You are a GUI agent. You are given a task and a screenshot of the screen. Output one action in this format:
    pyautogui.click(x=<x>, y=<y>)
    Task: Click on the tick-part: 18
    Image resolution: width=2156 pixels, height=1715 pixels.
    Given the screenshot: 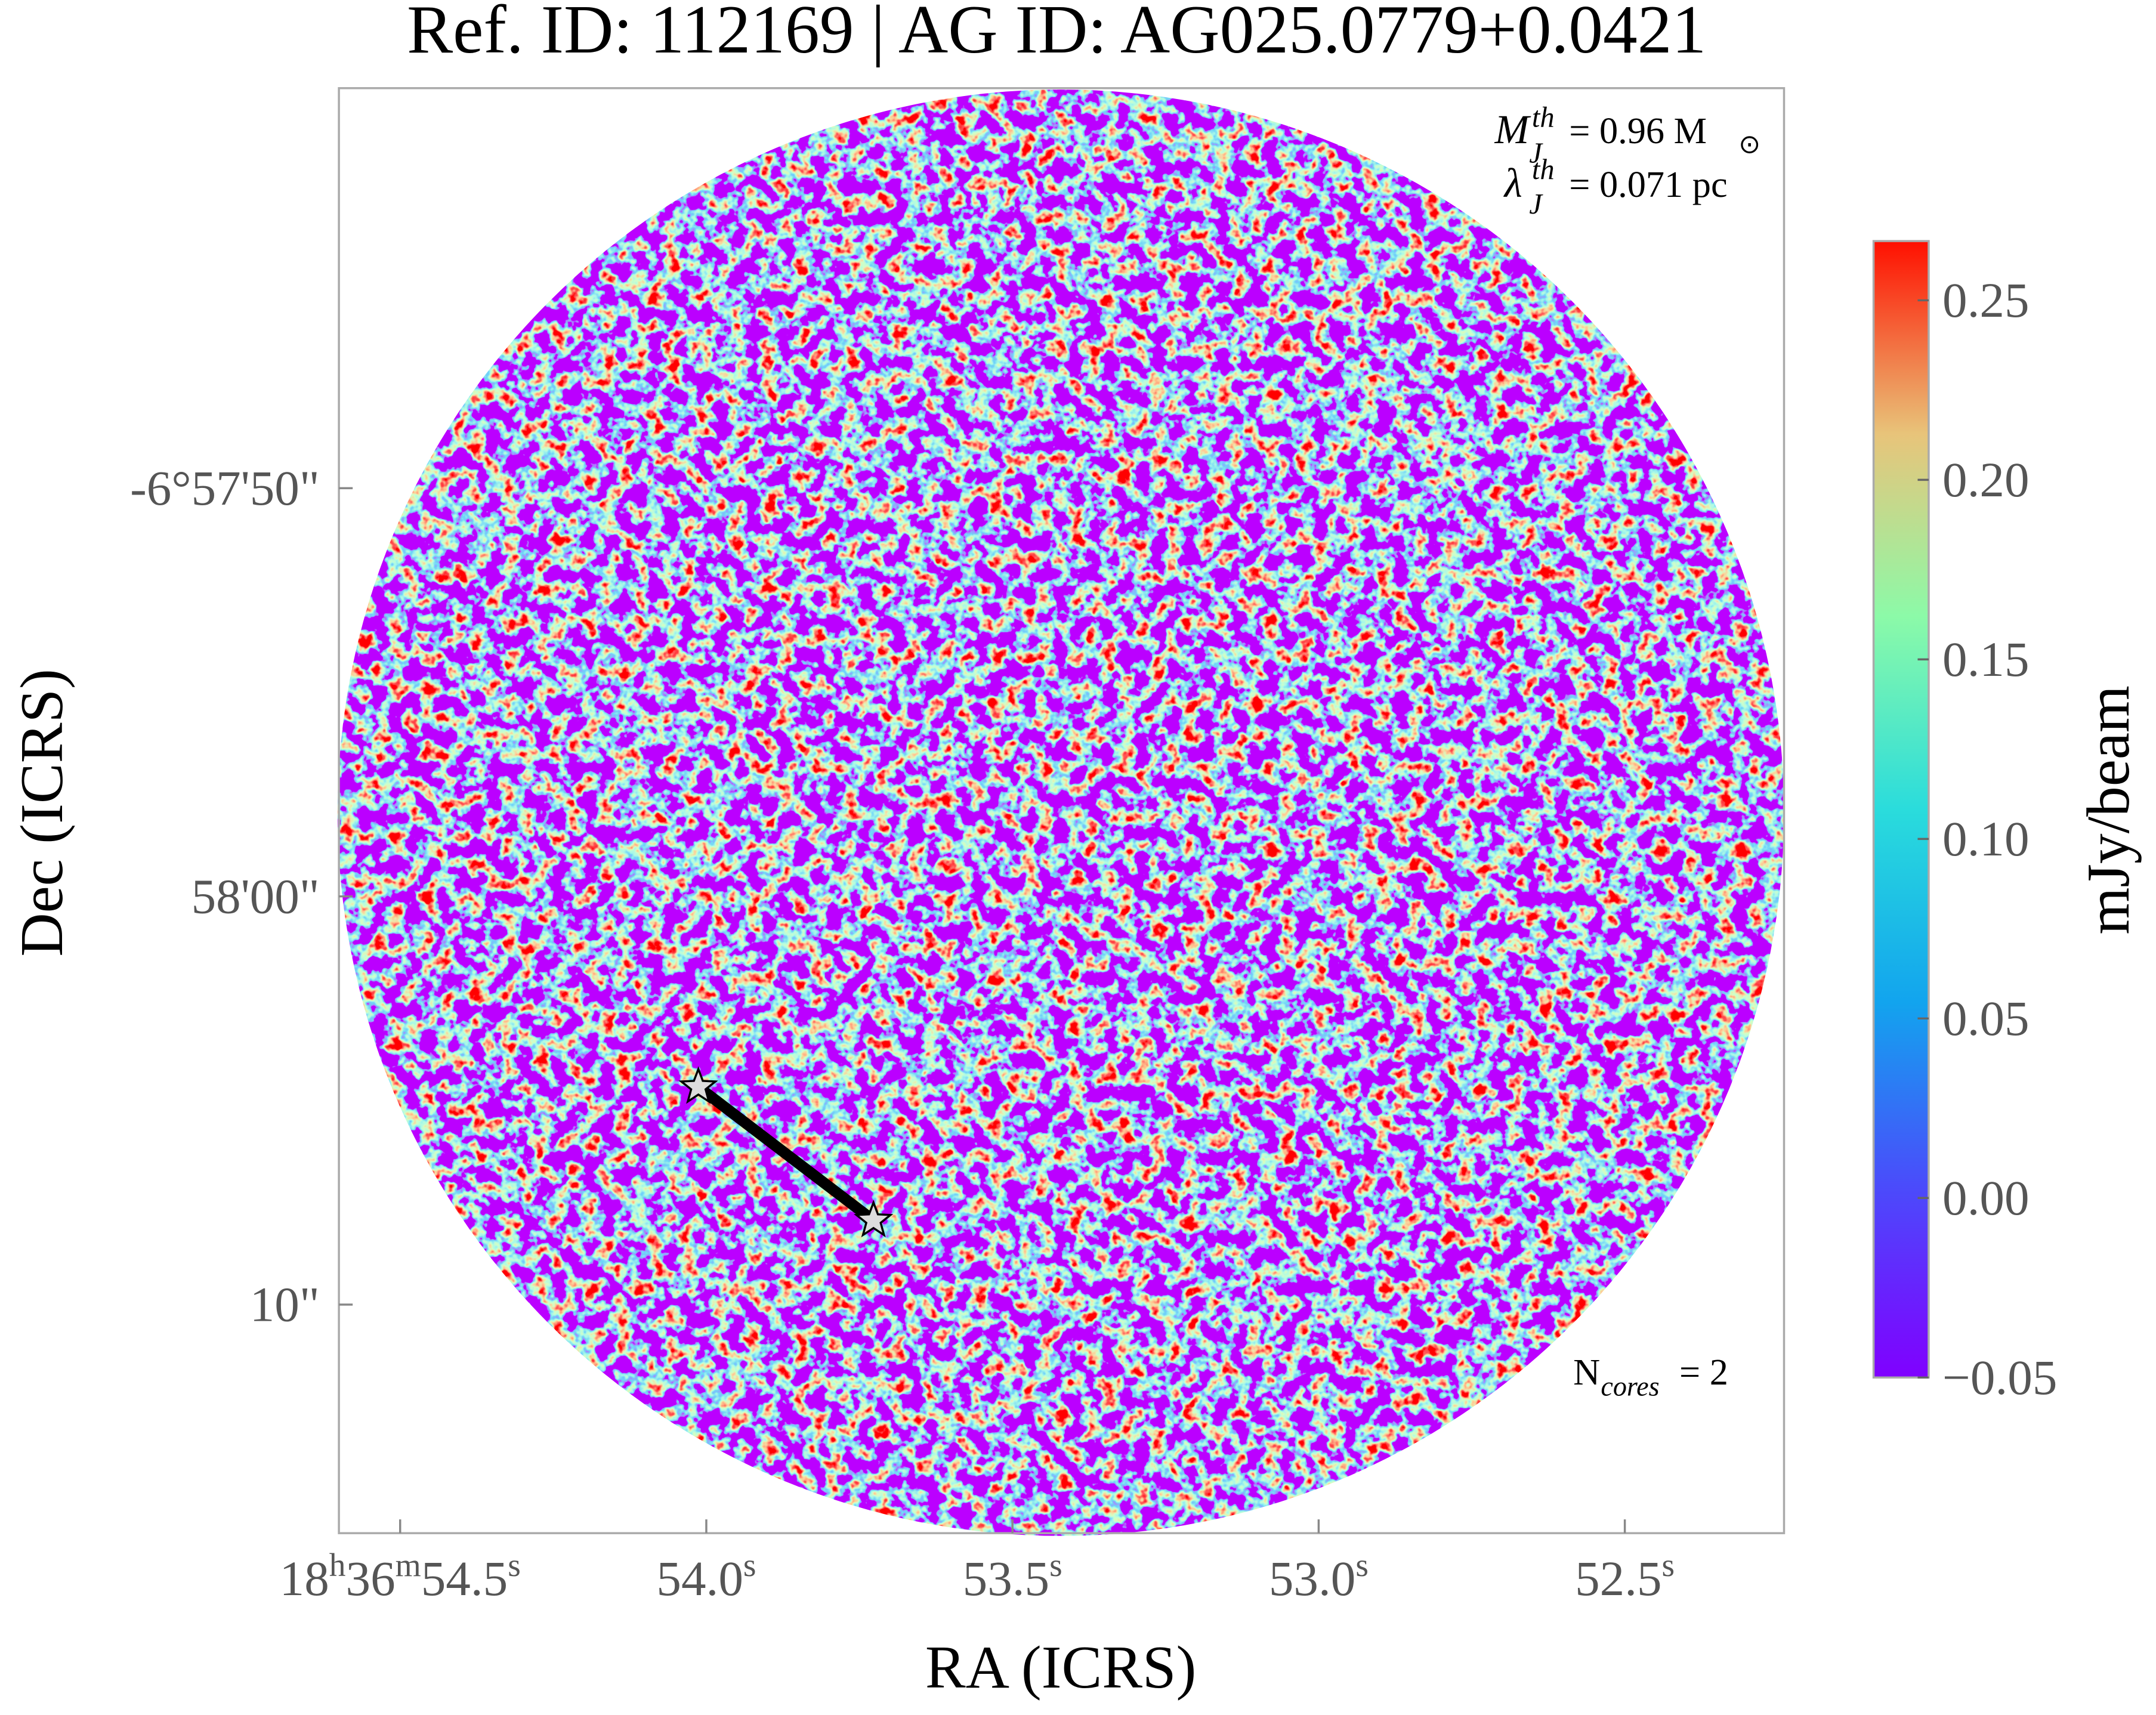 What is the action you would take?
    pyautogui.click(x=305, y=1579)
    